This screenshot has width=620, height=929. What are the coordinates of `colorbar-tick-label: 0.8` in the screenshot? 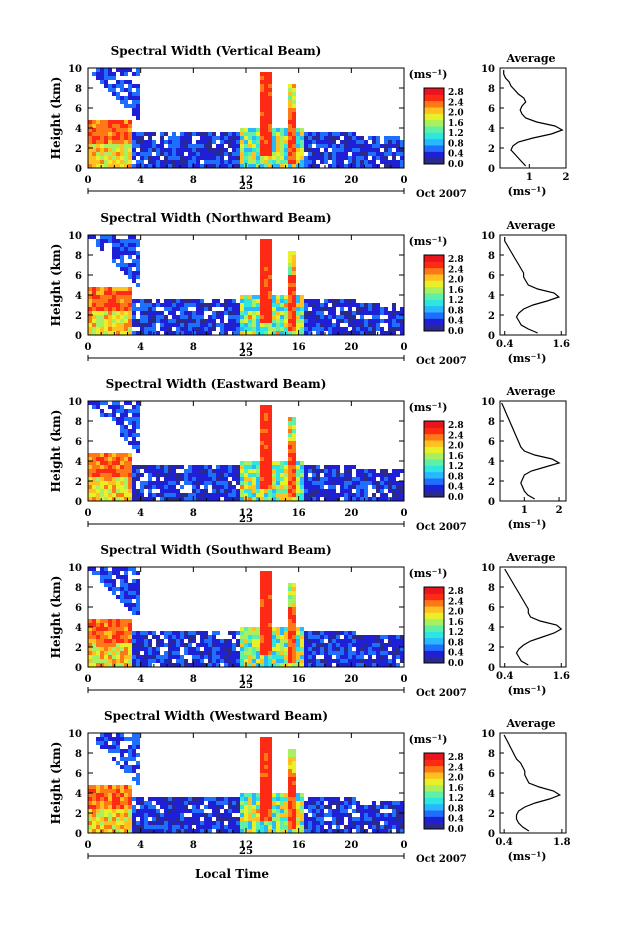 It's located at (456, 477).